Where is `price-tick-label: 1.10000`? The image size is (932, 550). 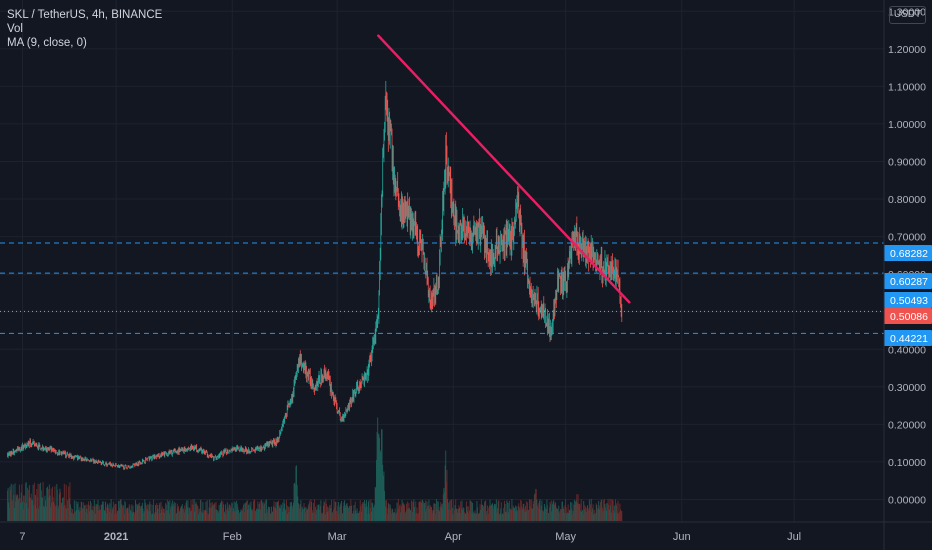 price-tick-label: 1.10000 is located at coordinates (907, 87).